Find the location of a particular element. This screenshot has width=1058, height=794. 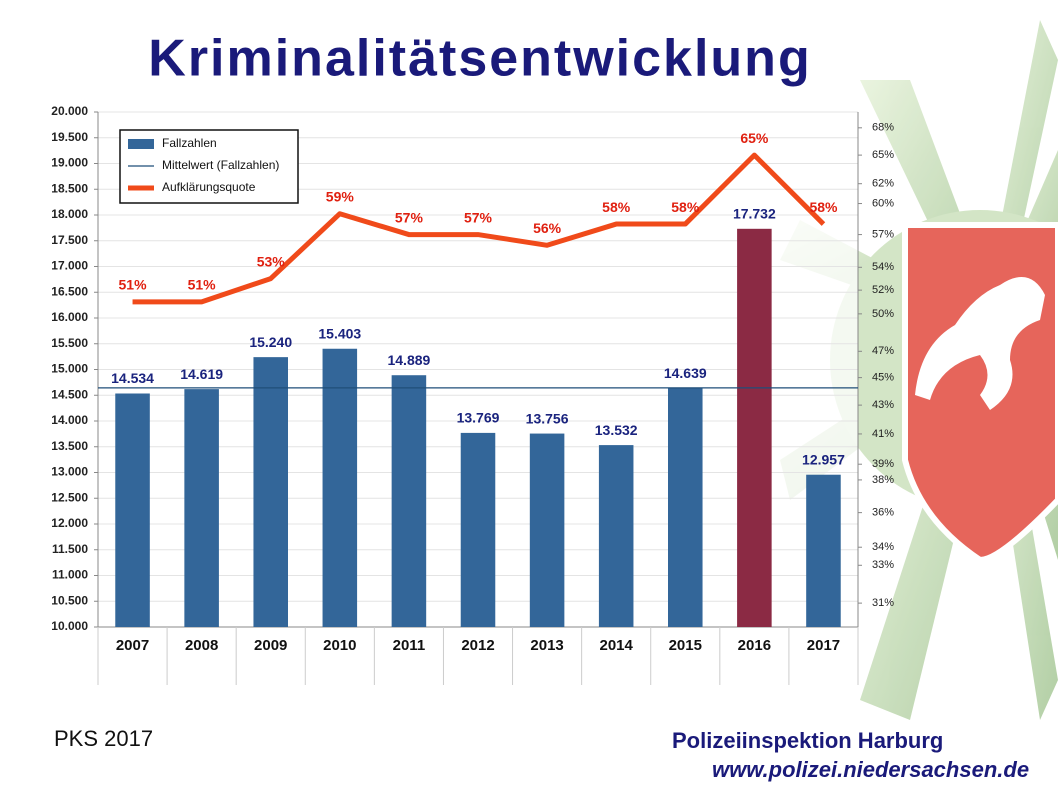

x-tick-label: 2012 is located at coordinates (477, 645).